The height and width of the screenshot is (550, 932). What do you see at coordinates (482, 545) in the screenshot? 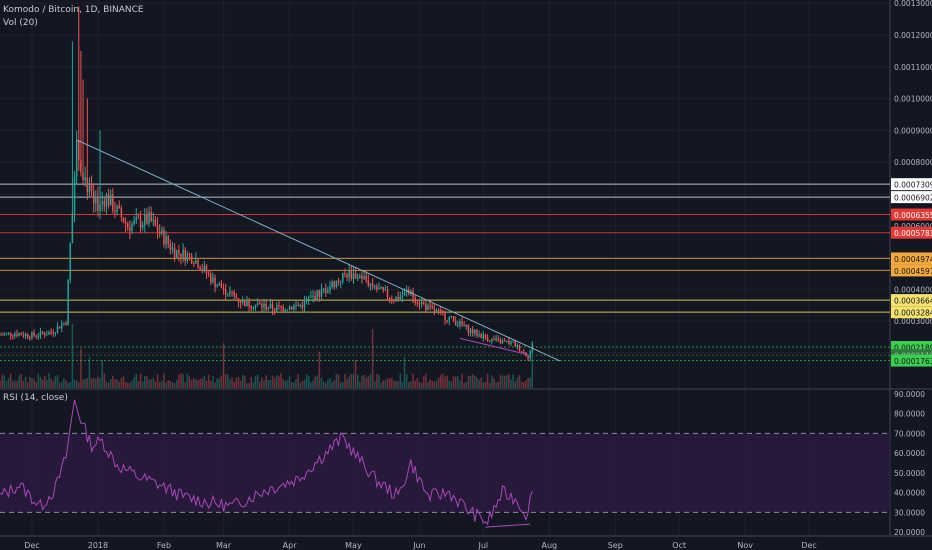
I see `time-tick-label: Jul` at bounding box center [482, 545].